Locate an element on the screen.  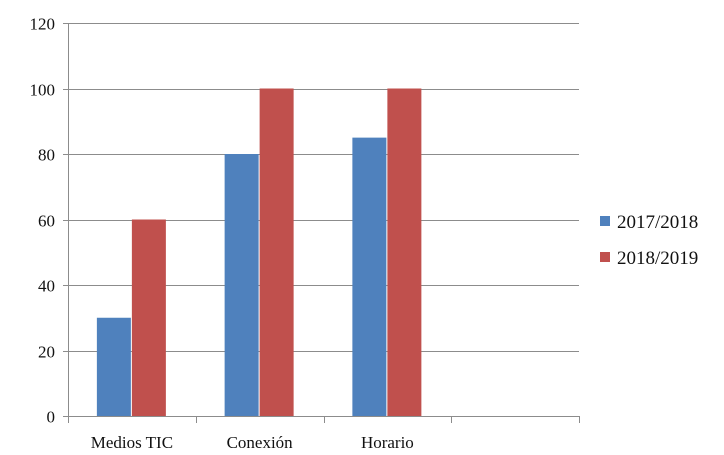
y-tick-label: 0 is located at coordinates (51, 417).